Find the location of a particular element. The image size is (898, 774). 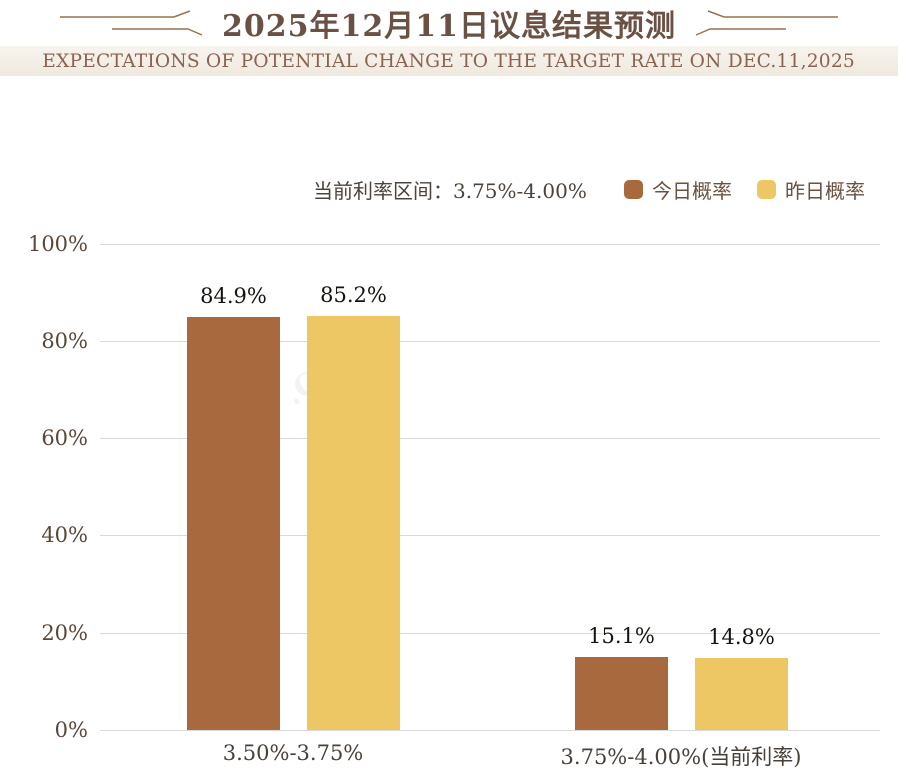

legend-item-today: 今日概率 is located at coordinates (678, 189).